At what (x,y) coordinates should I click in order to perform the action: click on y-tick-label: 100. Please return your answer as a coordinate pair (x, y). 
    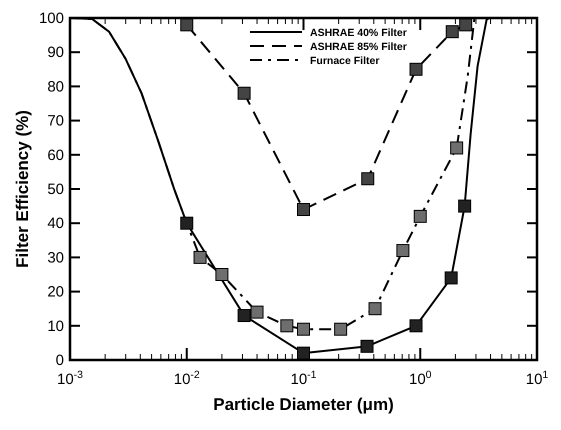
    Looking at the image, I should click on (51, 18).